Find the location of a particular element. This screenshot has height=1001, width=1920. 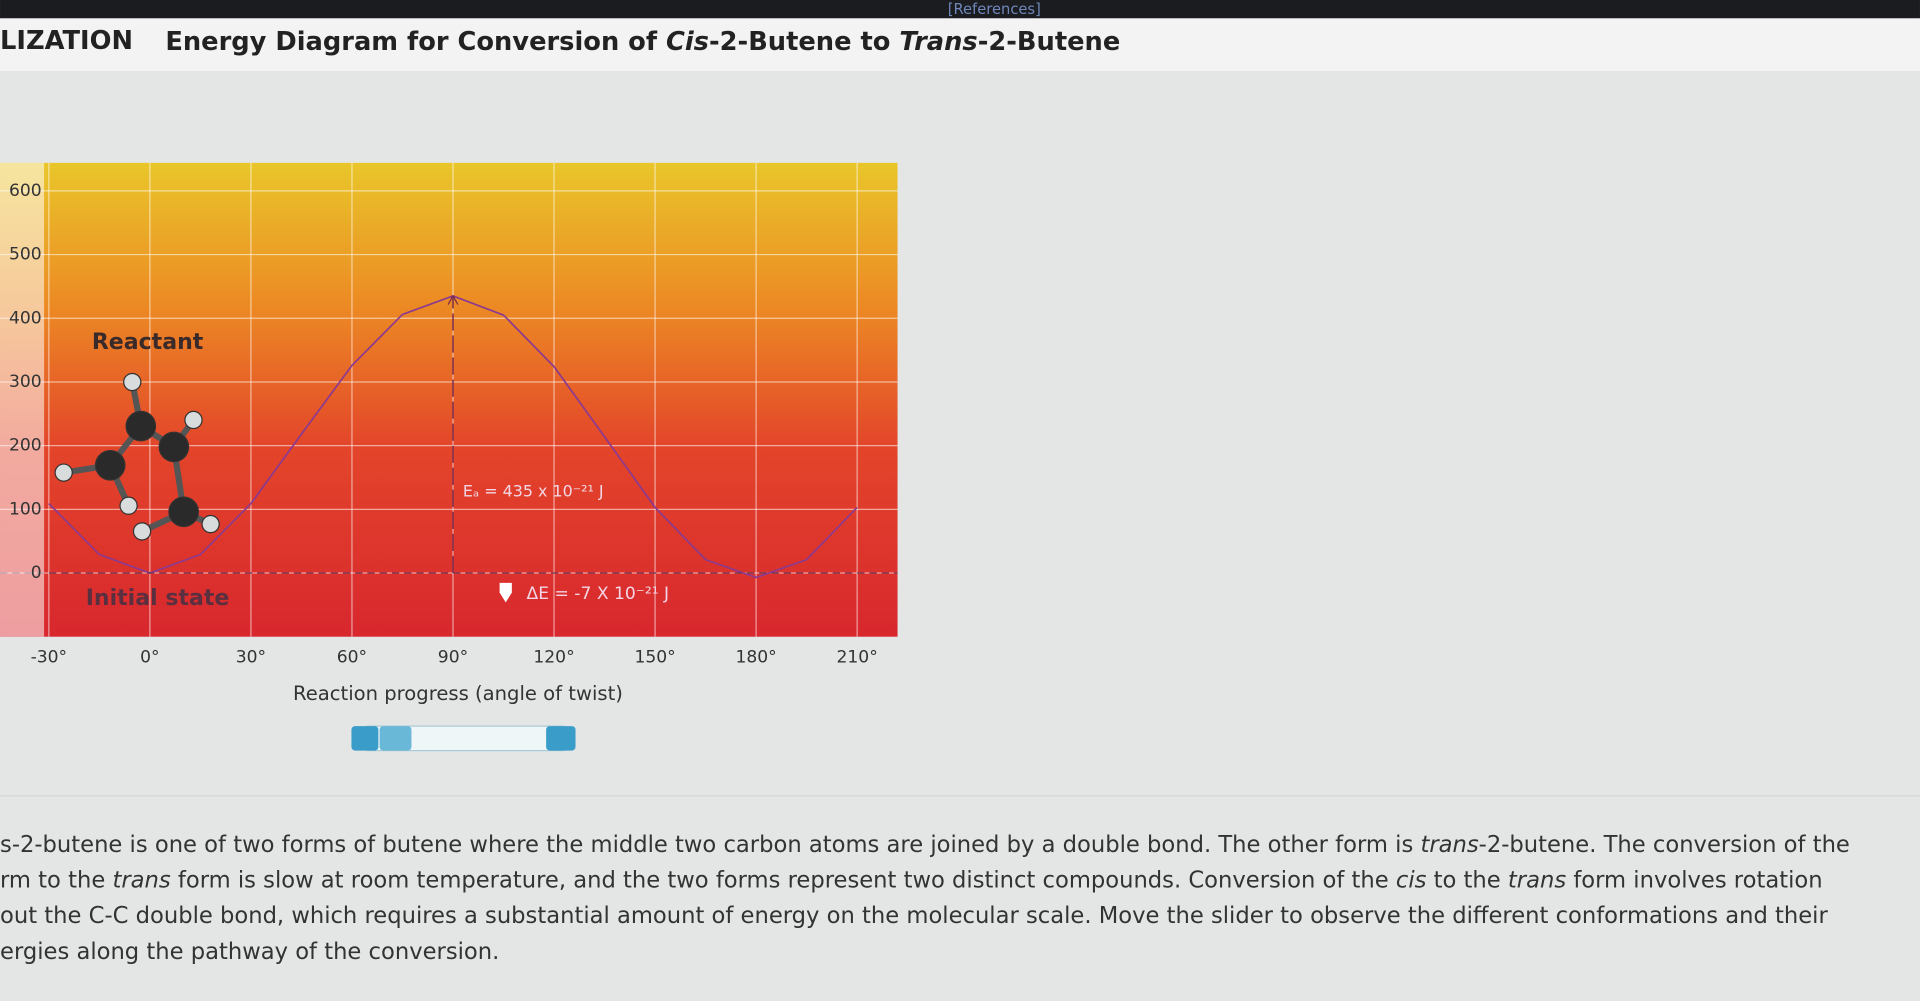

y-tick-label: 600 is located at coordinates (25, 191).